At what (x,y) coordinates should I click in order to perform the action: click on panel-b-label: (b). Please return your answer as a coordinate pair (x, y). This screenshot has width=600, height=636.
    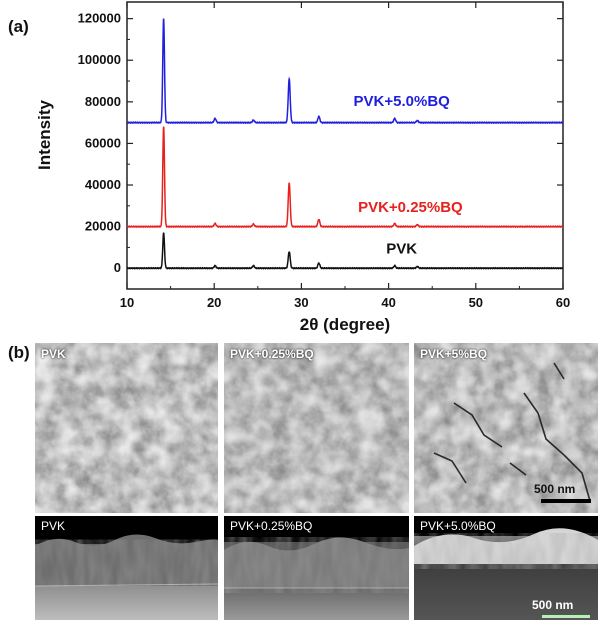
    Looking at the image, I should click on (19, 352).